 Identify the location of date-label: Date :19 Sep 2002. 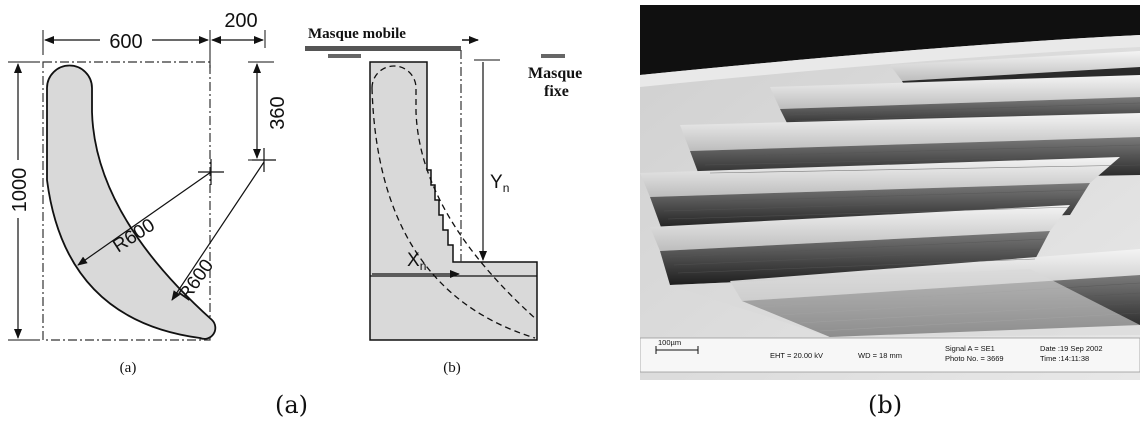
(1071, 348).